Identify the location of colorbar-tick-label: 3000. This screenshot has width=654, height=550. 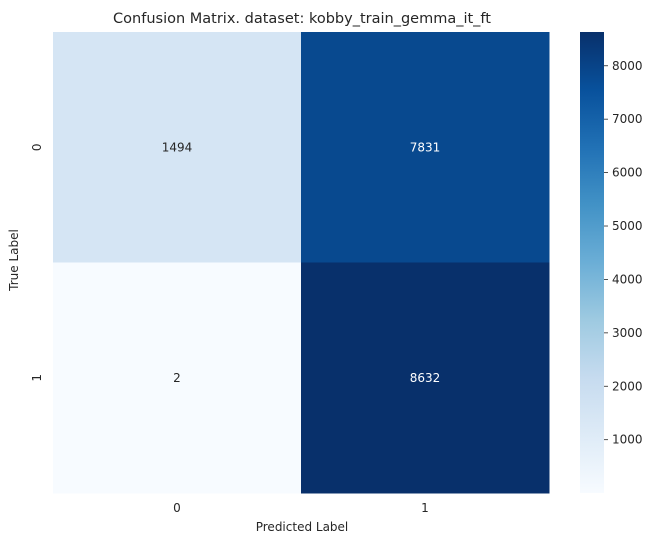
(627, 333).